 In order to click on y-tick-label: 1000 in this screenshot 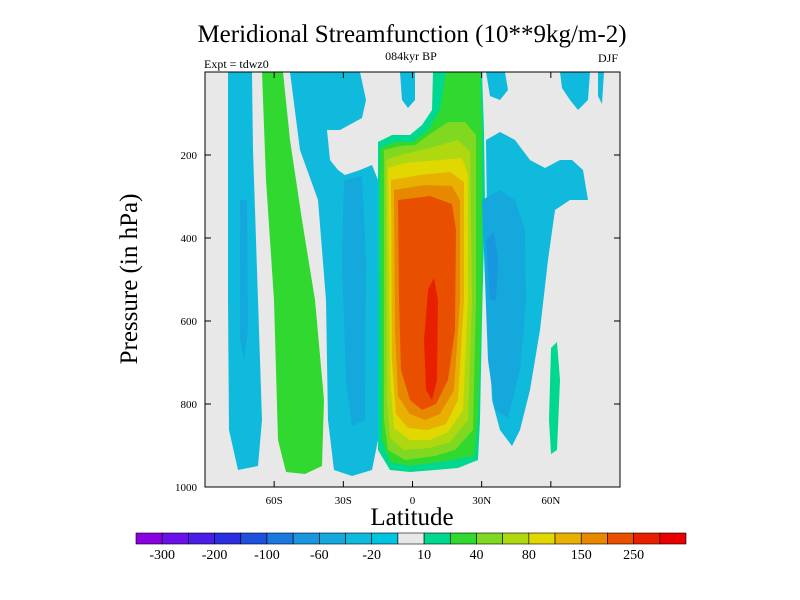, I will do `click(186, 488)`.